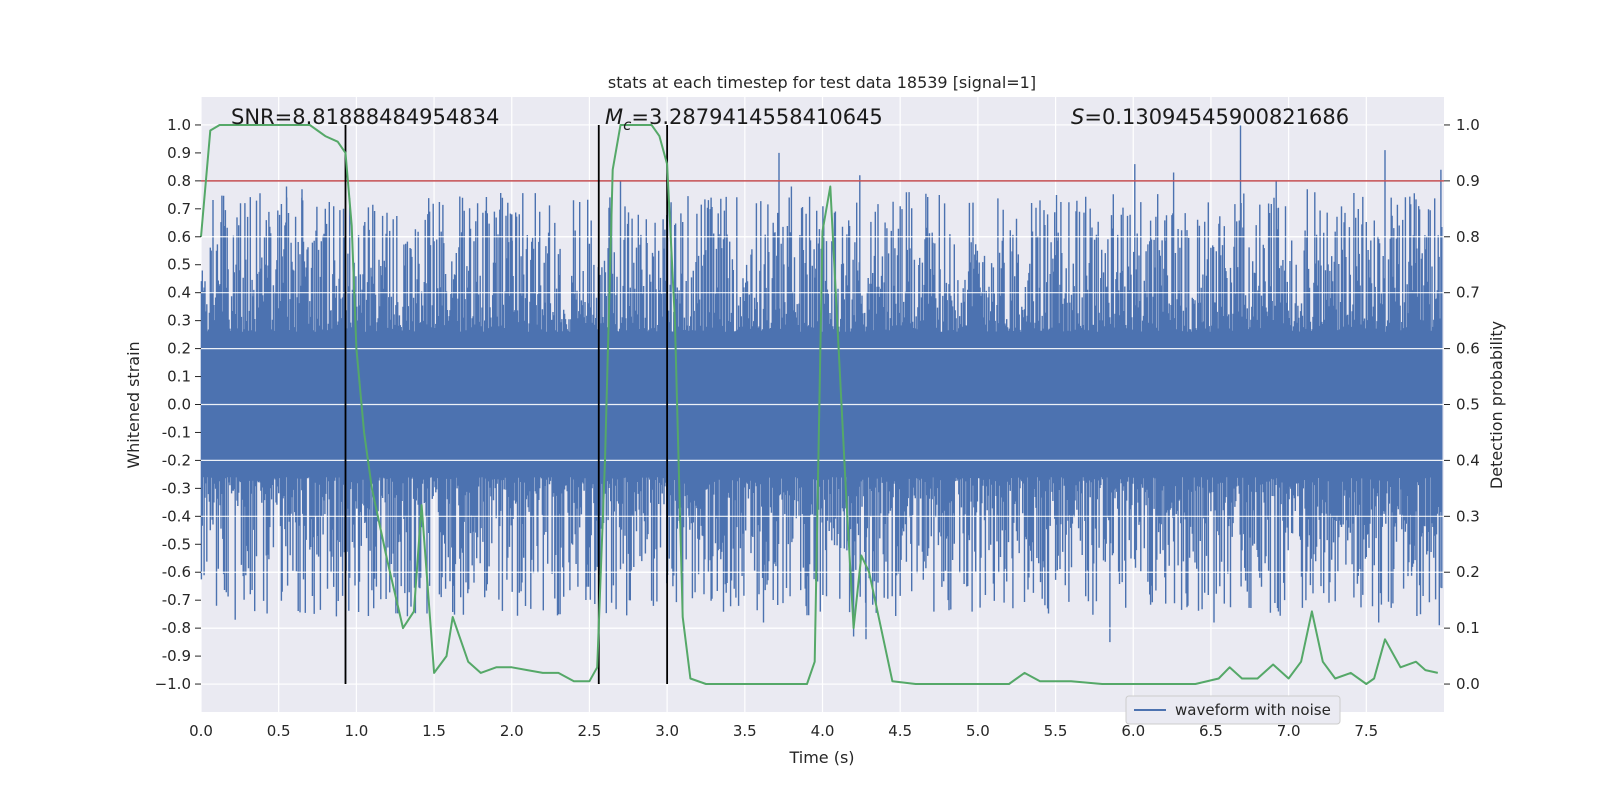  What do you see at coordinates (1468, 460) in the screenshot?
I see `y-tick-label-right: 0.4` at bounding box center [1468, 460].